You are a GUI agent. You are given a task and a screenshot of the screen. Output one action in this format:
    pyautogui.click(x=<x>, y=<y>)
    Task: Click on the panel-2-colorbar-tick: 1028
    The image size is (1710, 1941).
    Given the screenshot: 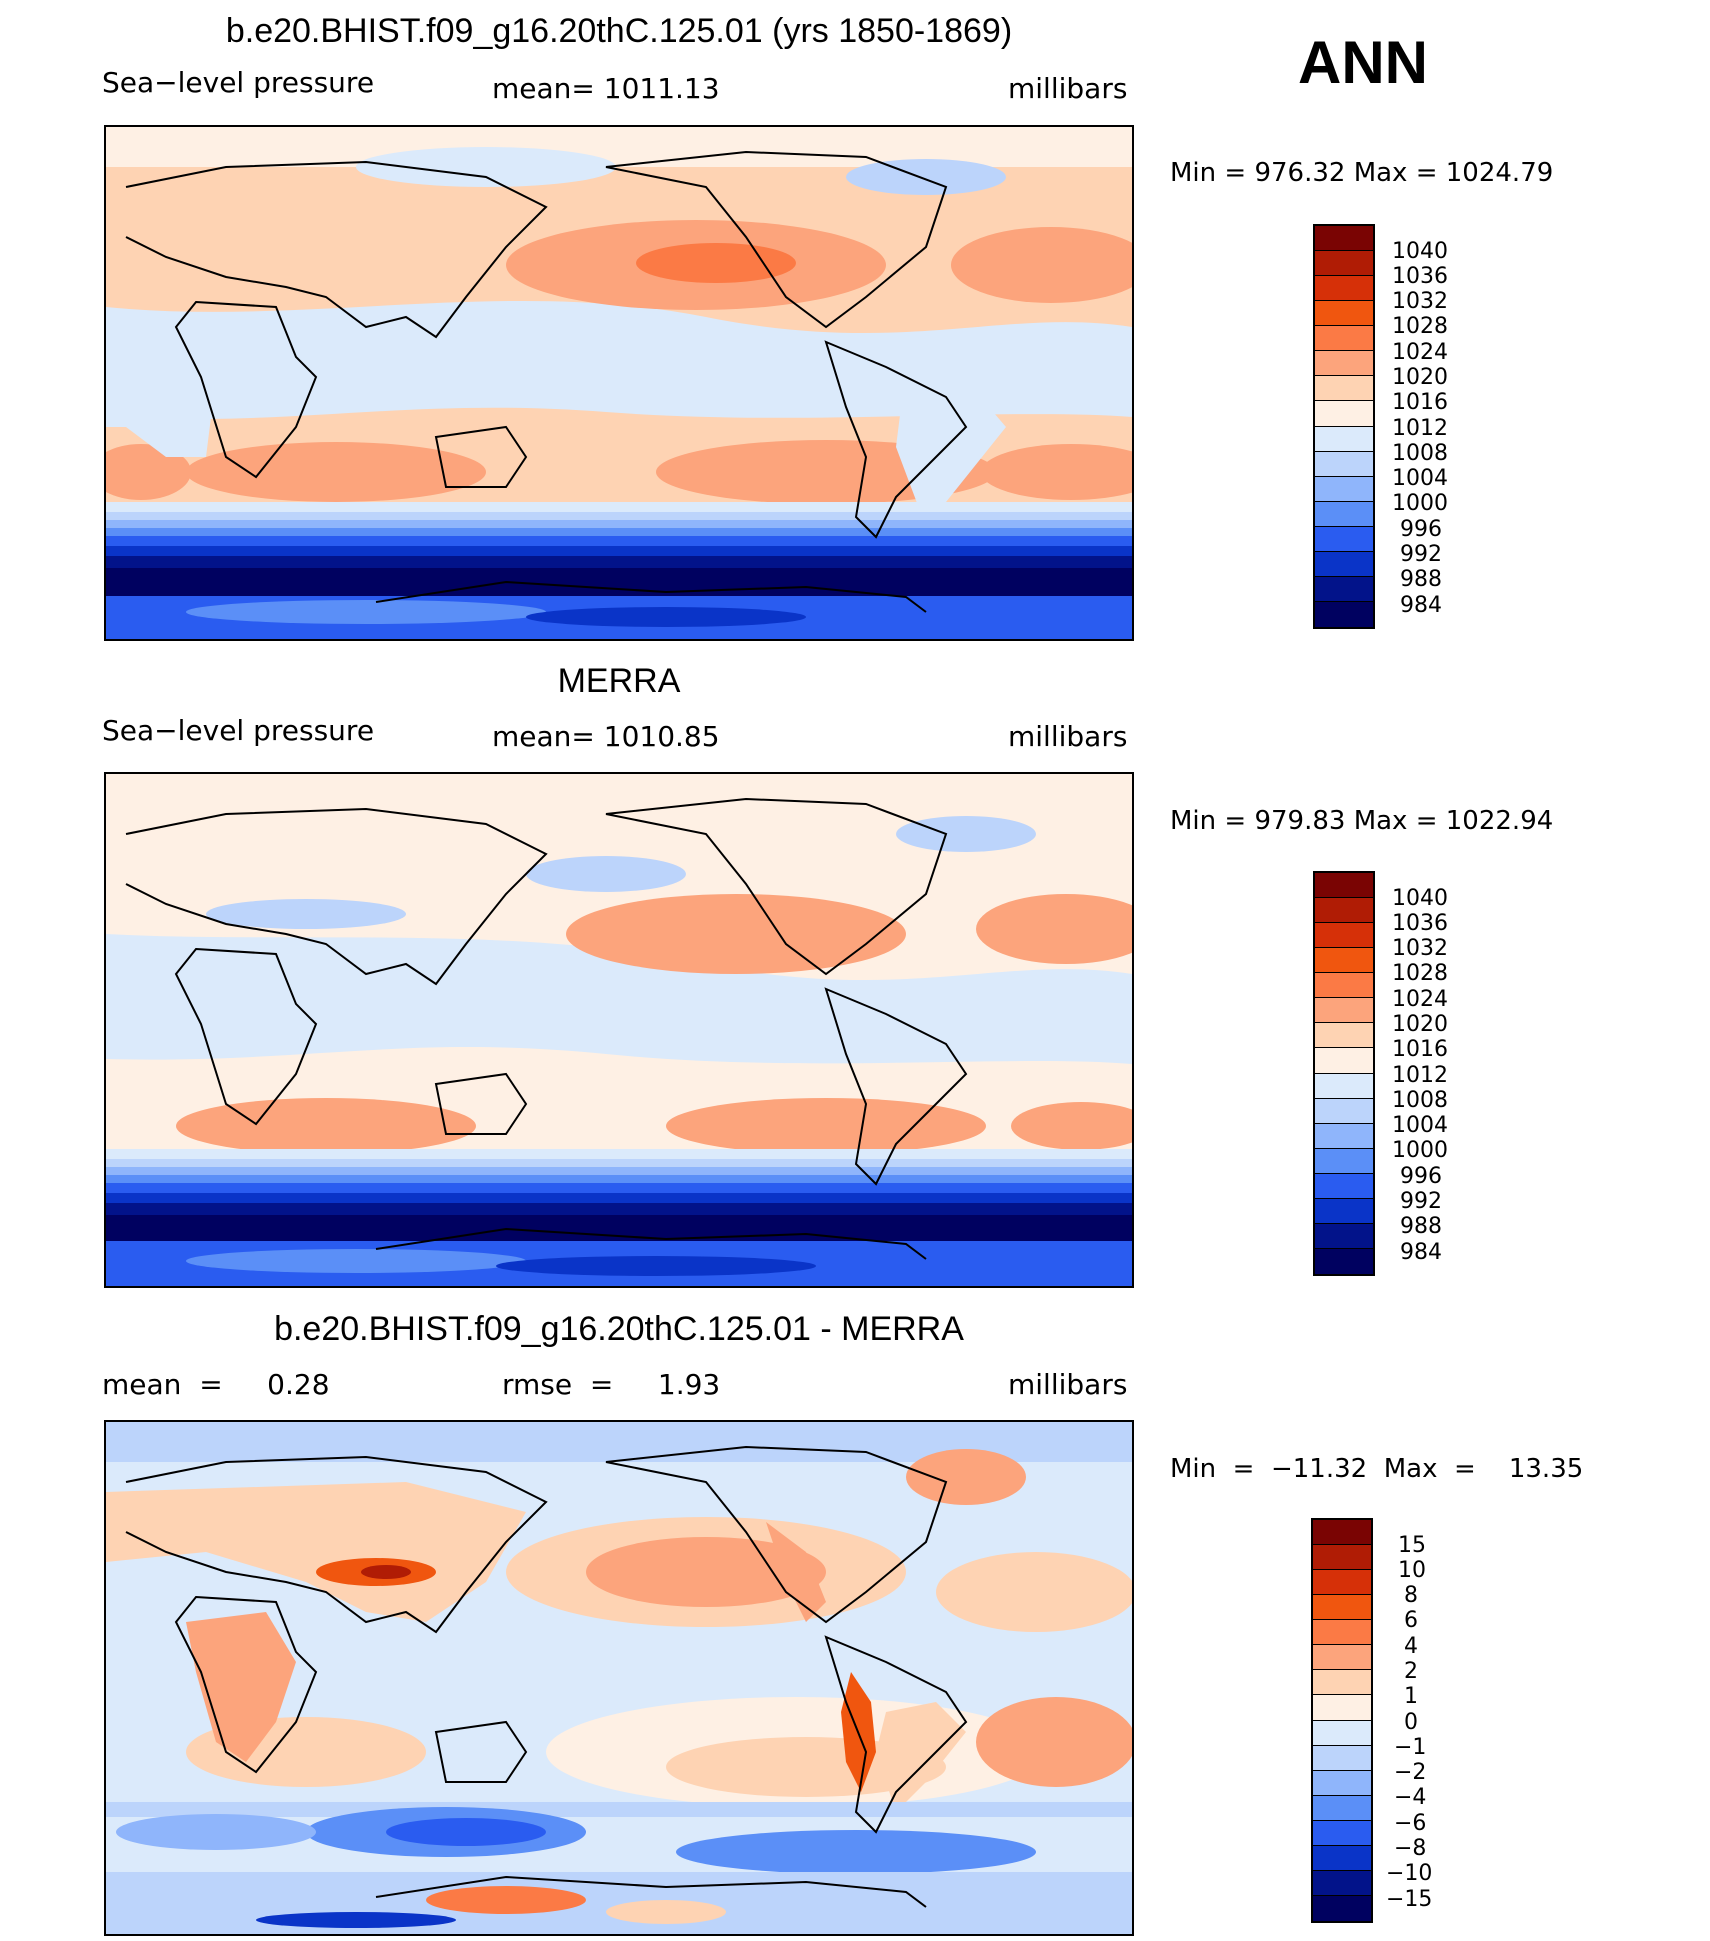 What is the action you would take?
    pyautogui.click(x=1420, y=973)
    